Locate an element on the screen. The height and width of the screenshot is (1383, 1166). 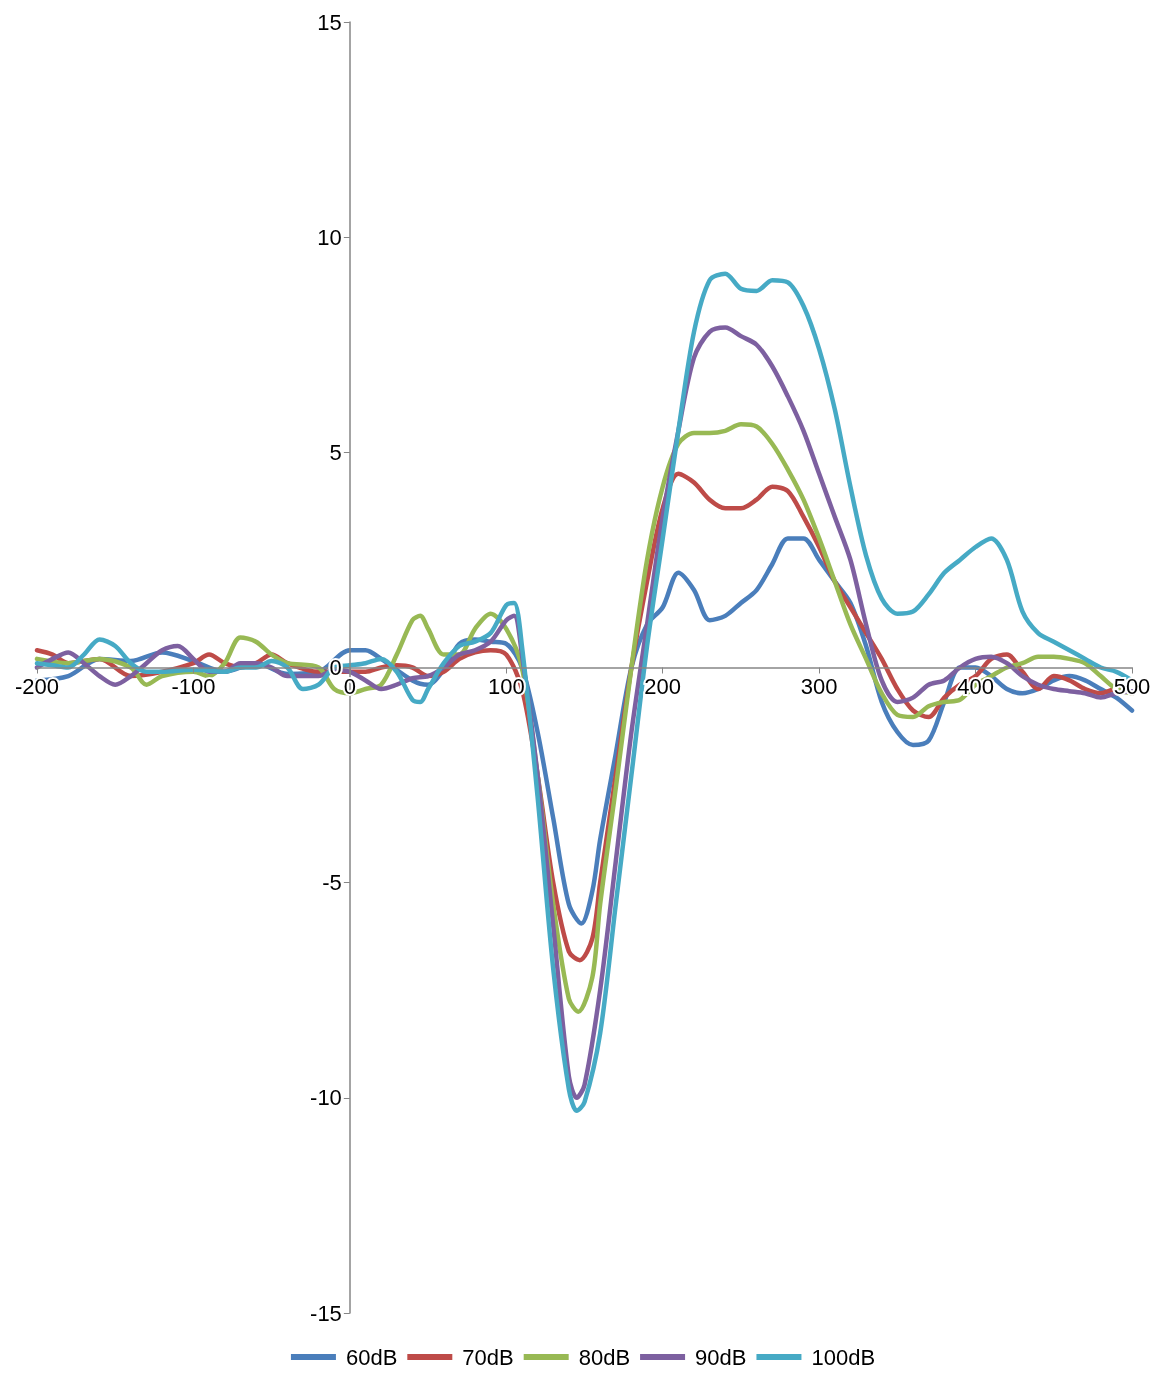
y-tick-label: -5 is located at coordinates (332, 883).